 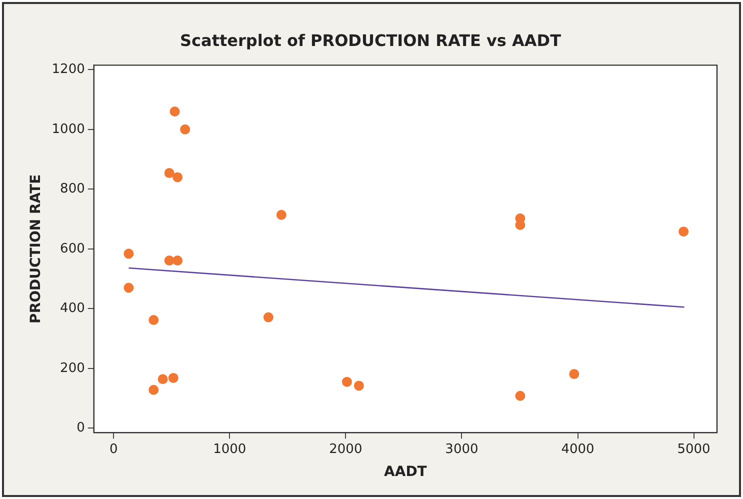 I want to click on x-tick-label: 5000, so click(x=693, y=449).